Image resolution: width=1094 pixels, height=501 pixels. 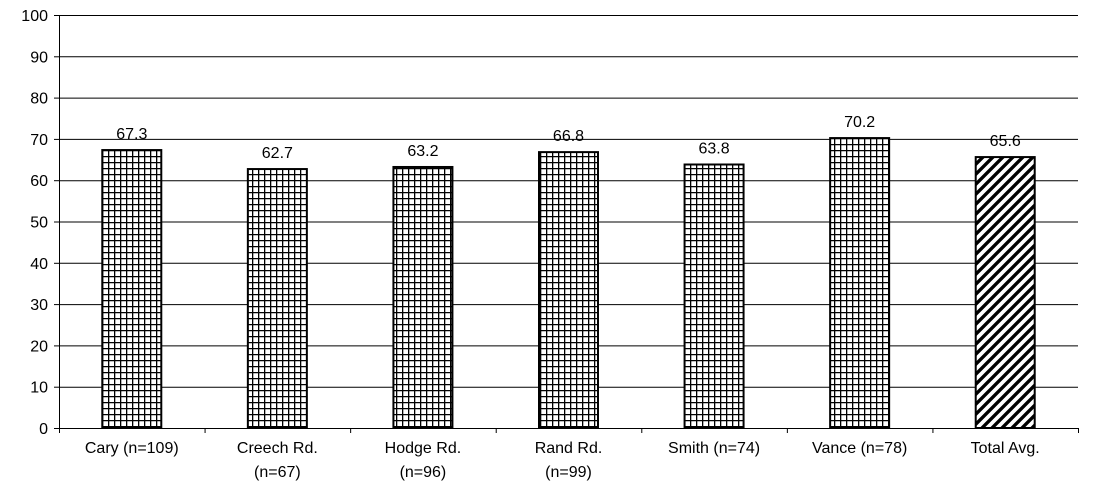 I want to click on data-label: 66.8, so click(x=568, y=136).